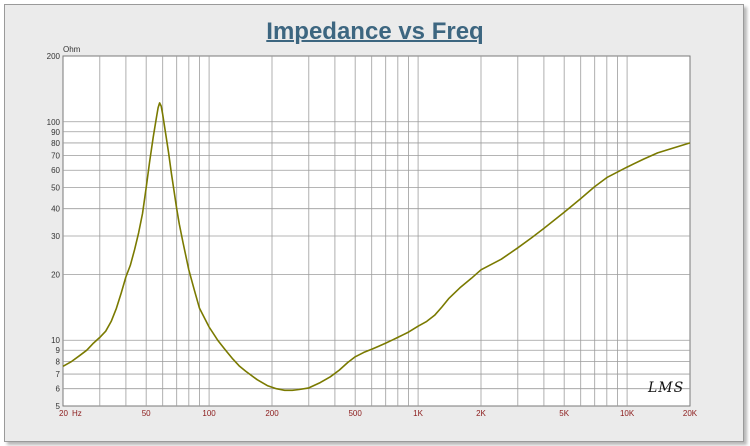  I want to click on chart-title: Impedance vs Freq, so click(375, 31).